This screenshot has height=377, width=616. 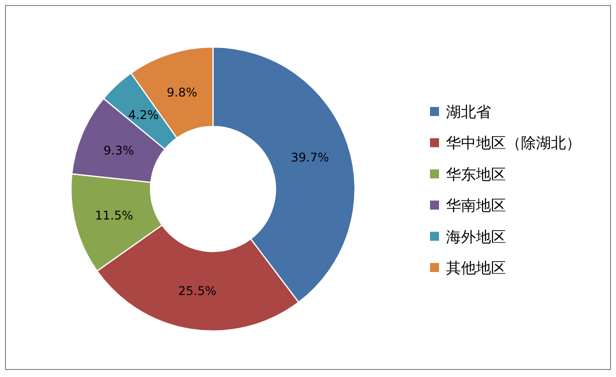 What do you see at coordinates (476, 237) in the screenshot?
I see `legend-label: 海外地区` at bounding box center [476, 237].